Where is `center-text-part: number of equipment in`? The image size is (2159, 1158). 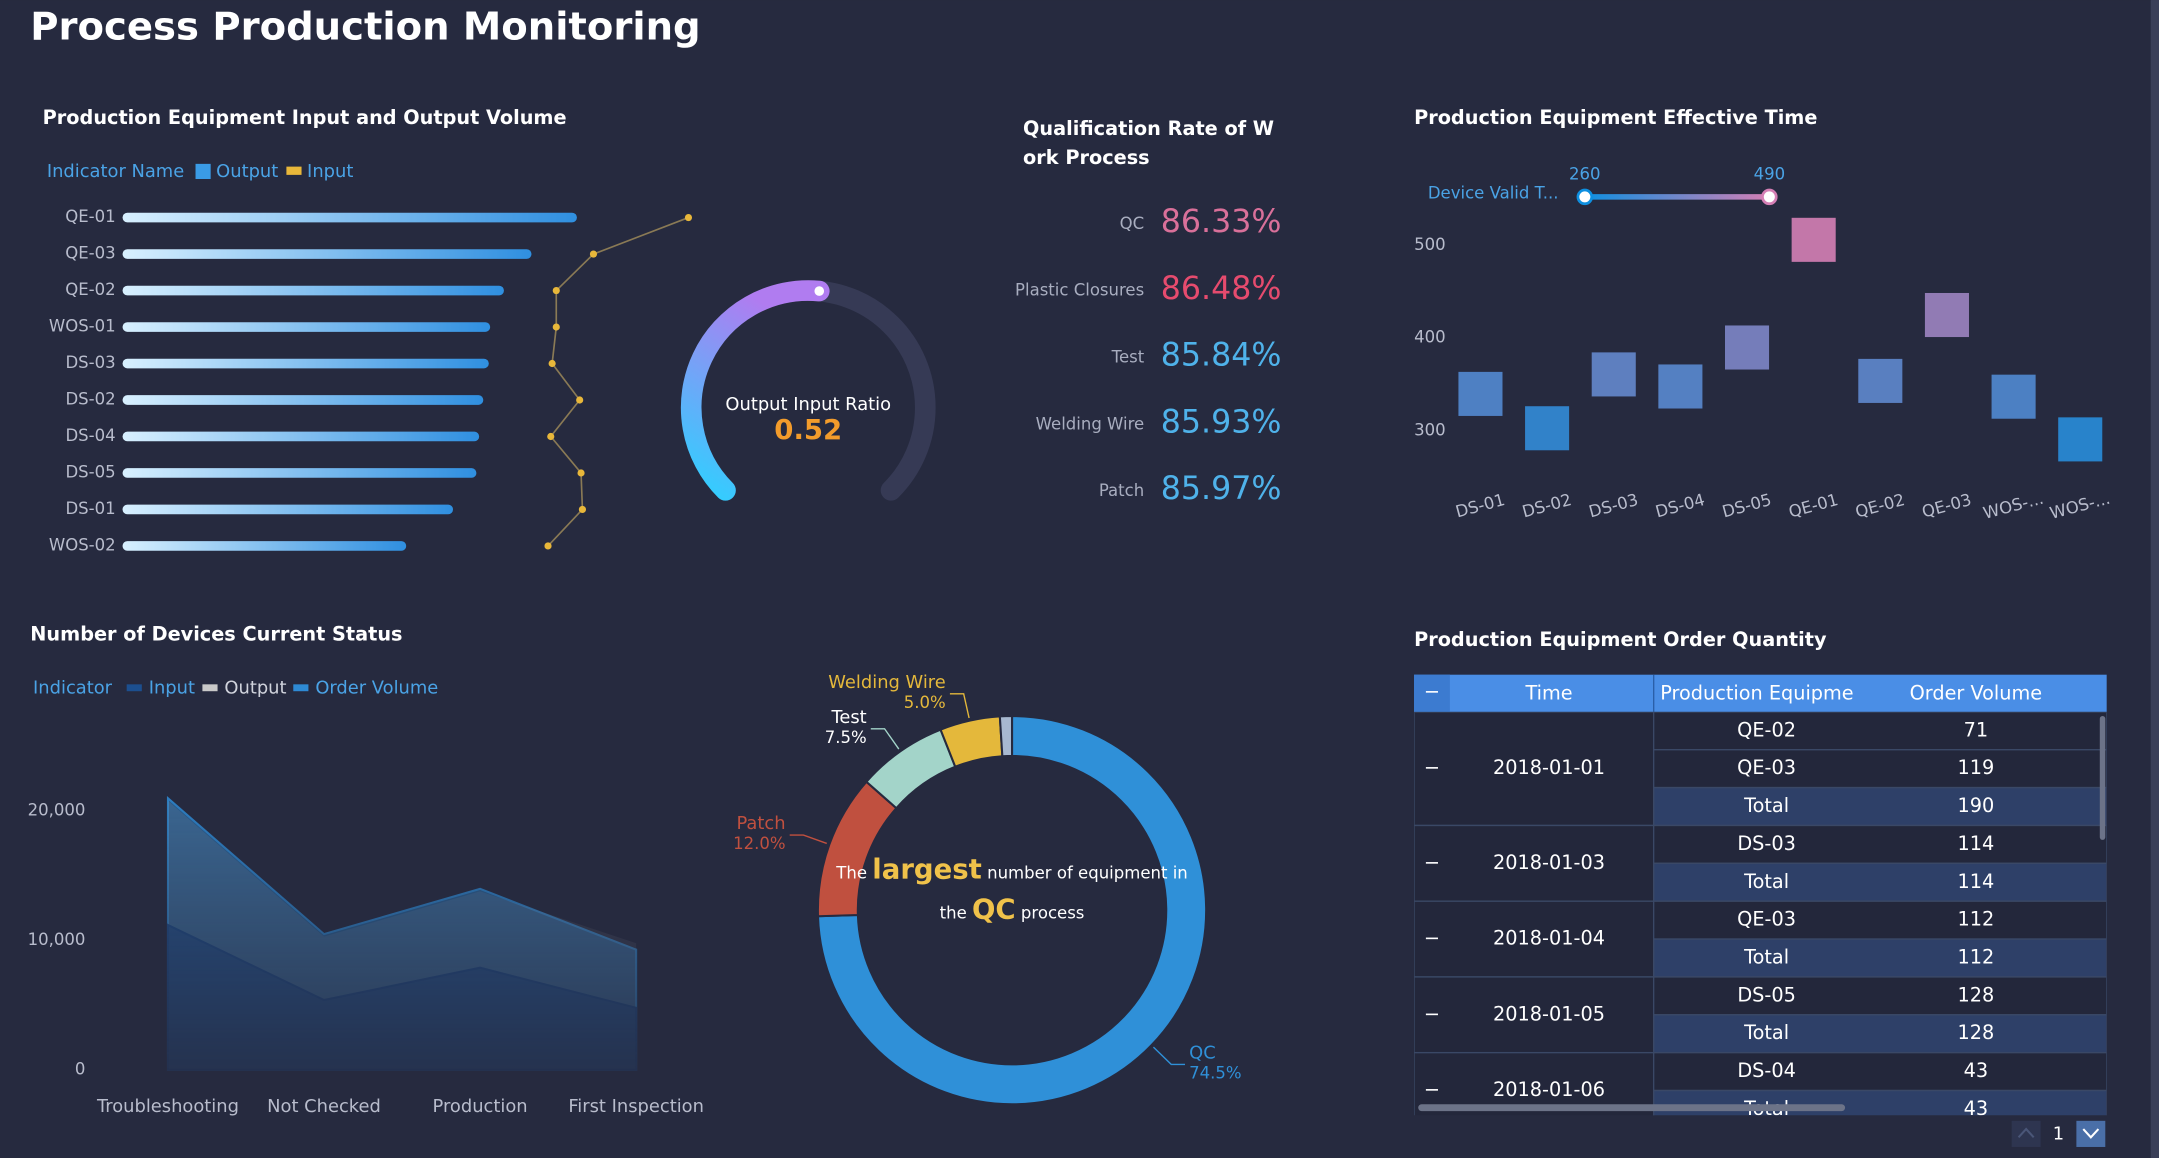
center-text-part: number of equipment in is located at coordinates (1087, 873).